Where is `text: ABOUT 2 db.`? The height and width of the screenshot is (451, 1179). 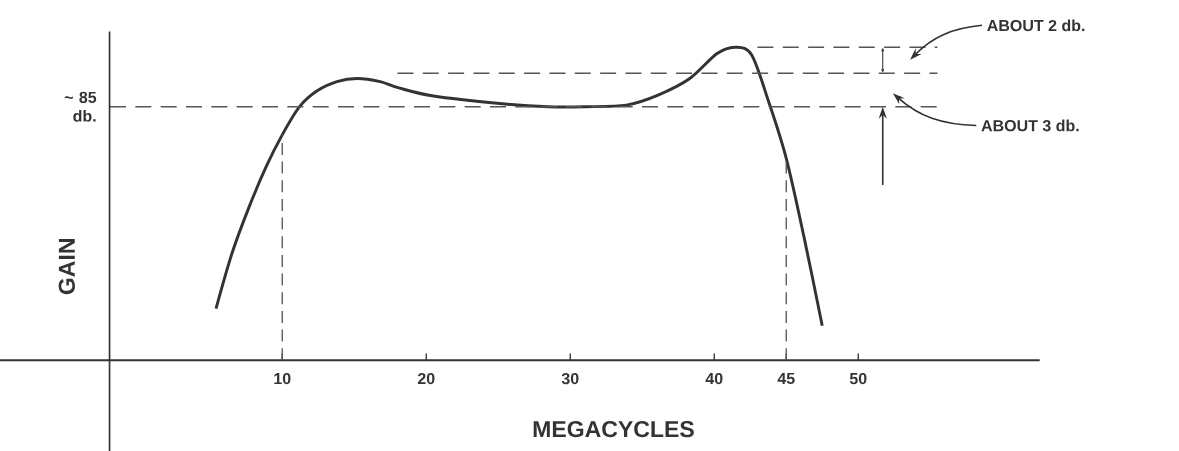 text: ABOUT 2 db. is located at coordinates (1036, 25).